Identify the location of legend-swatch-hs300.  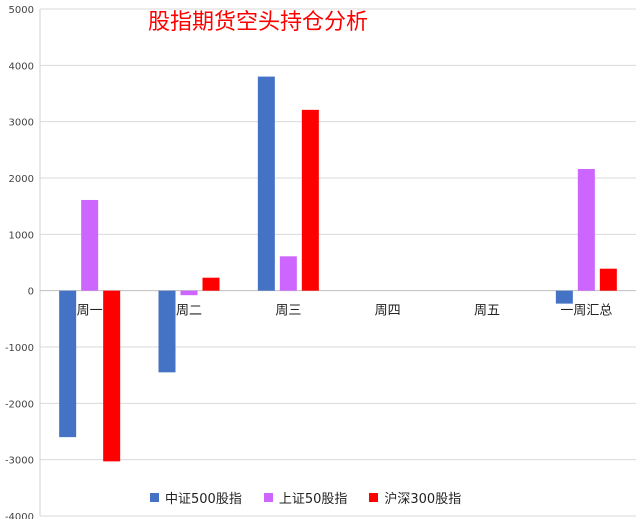
(374, 497).